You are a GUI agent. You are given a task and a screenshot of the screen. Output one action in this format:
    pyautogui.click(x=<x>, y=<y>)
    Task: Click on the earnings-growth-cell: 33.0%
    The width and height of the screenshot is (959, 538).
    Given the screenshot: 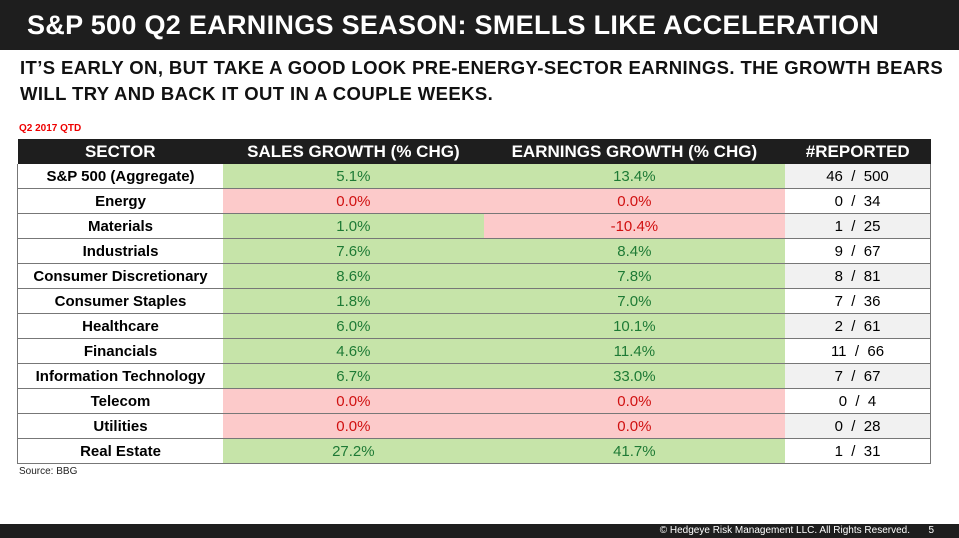 What is the action you would take?
    pyautogui.click(x=634, y=376)
    